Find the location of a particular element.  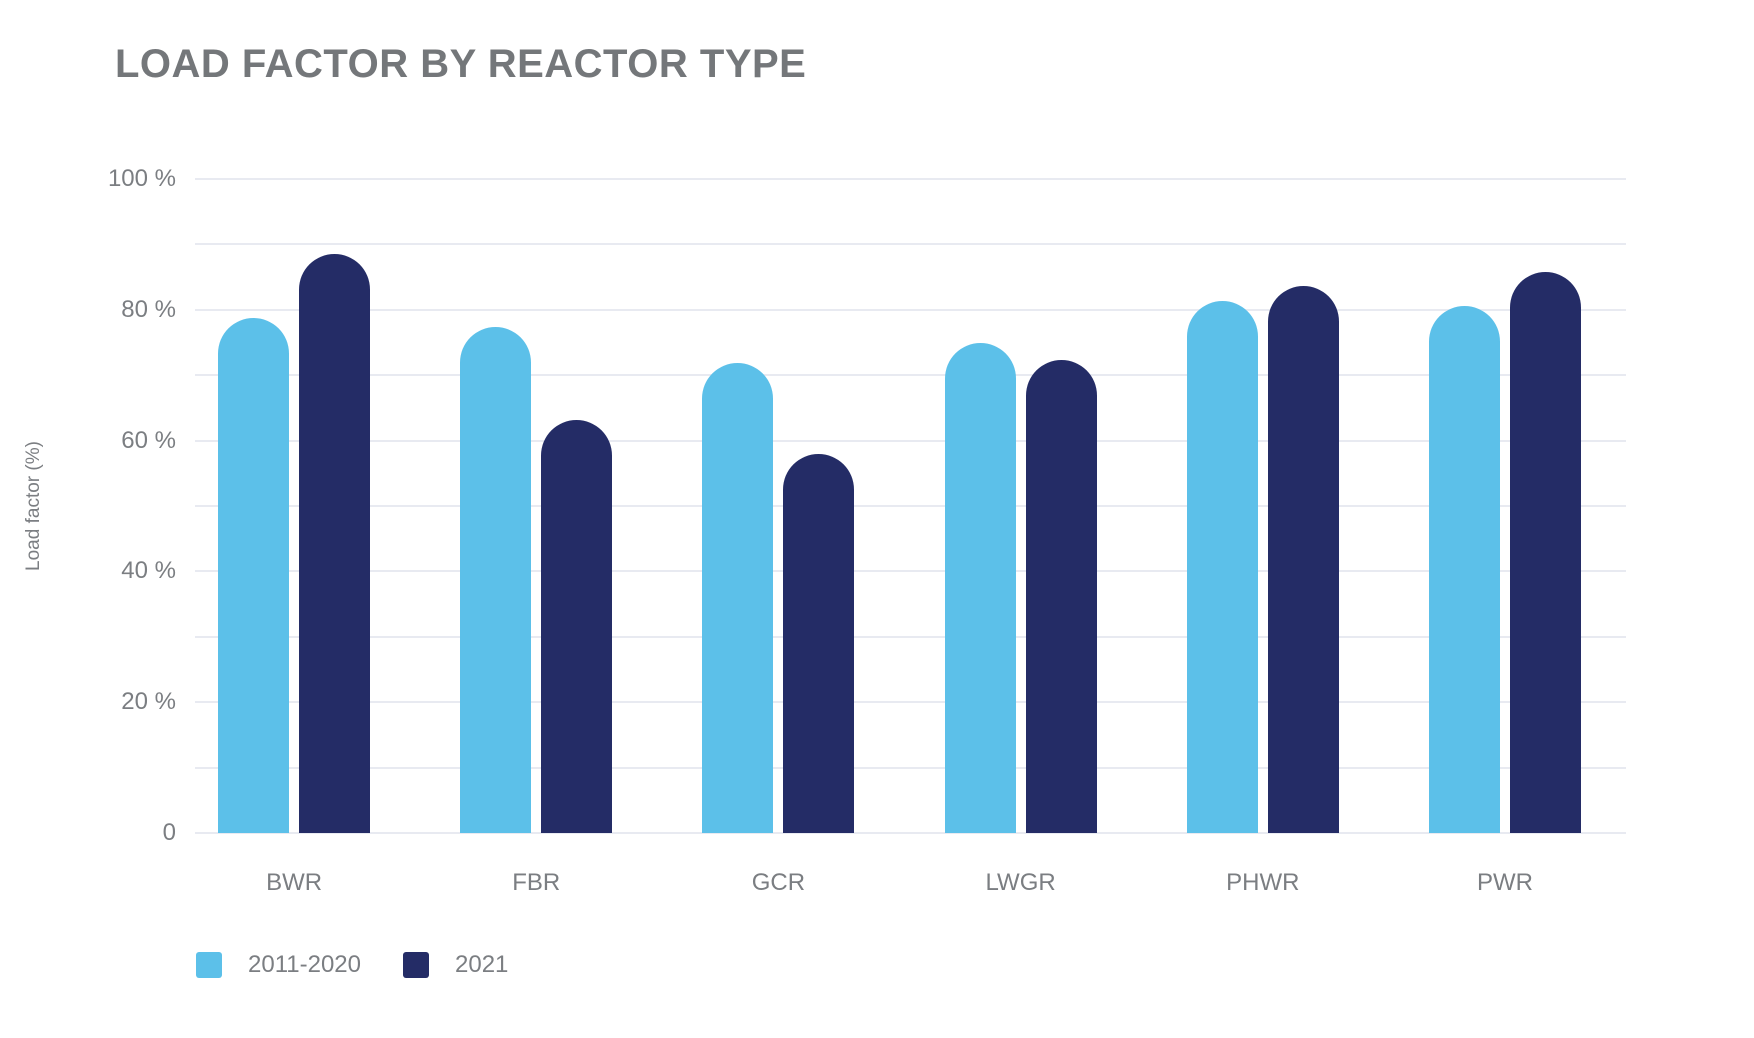

y-tick-label: 100 % is located at coordinates (141, 178).